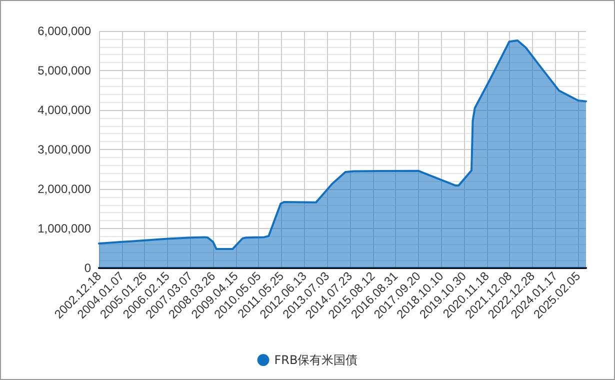 The height and width of the screenshot is (380, 615). Describe the element at coordinates (88, 268) in the screenshot. I see `y-tick-label: 0` at that location.